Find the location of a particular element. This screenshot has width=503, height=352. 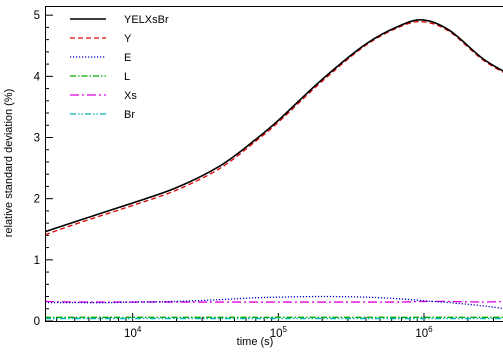

series-line-e is located at coordinates (274, 302).